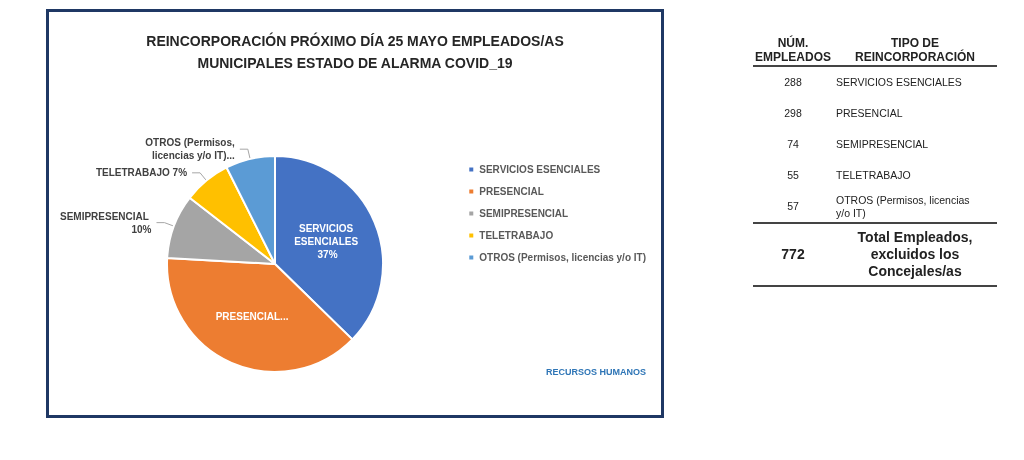 This screenshot has width=1024, height=460. I want to click on legend-label: SERVICIOS ESENCIALES, so click(540, 169).